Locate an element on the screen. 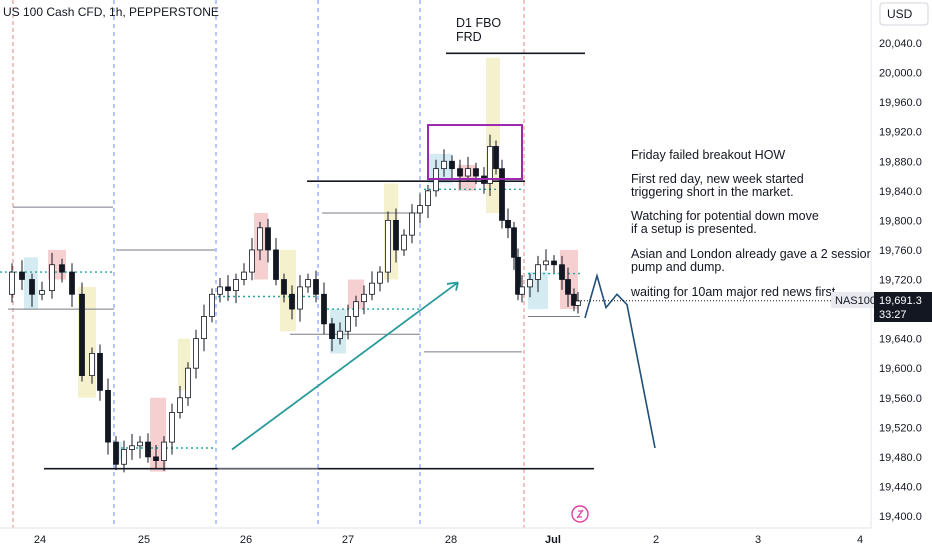 This screenshot has width=932, height=550. price-tag-box is located at coordinates (903, 307).